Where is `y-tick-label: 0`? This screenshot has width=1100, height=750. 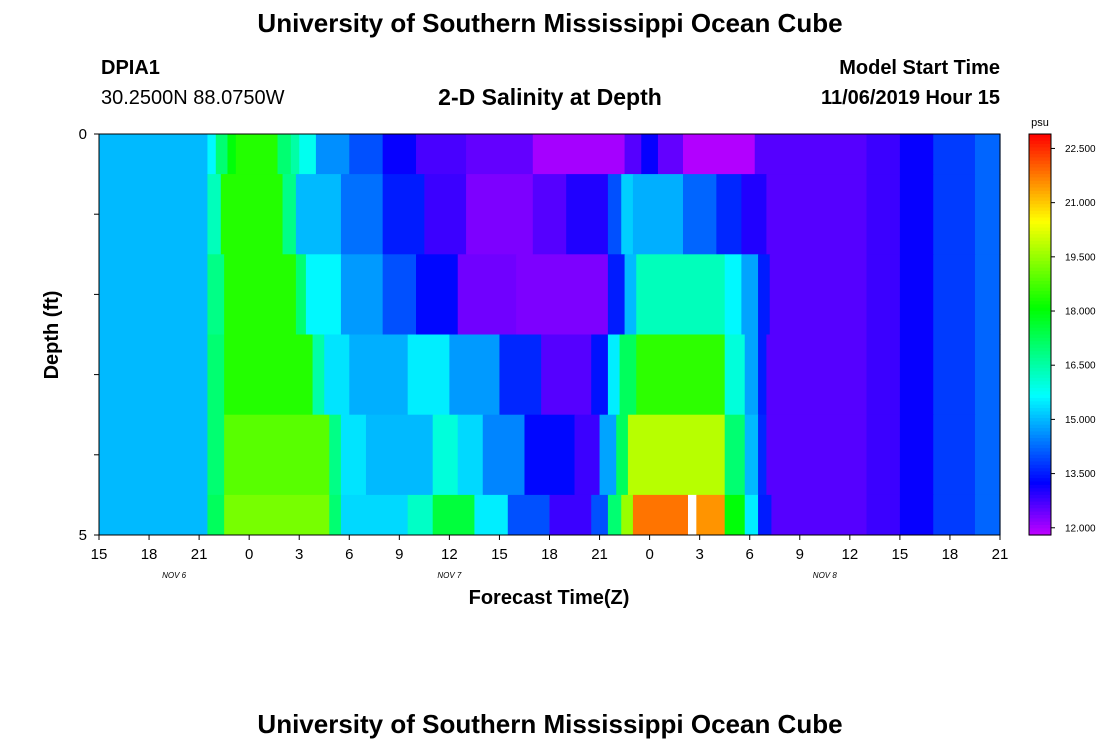
y-tick-label: 0 is located at coordinates (83, 134).